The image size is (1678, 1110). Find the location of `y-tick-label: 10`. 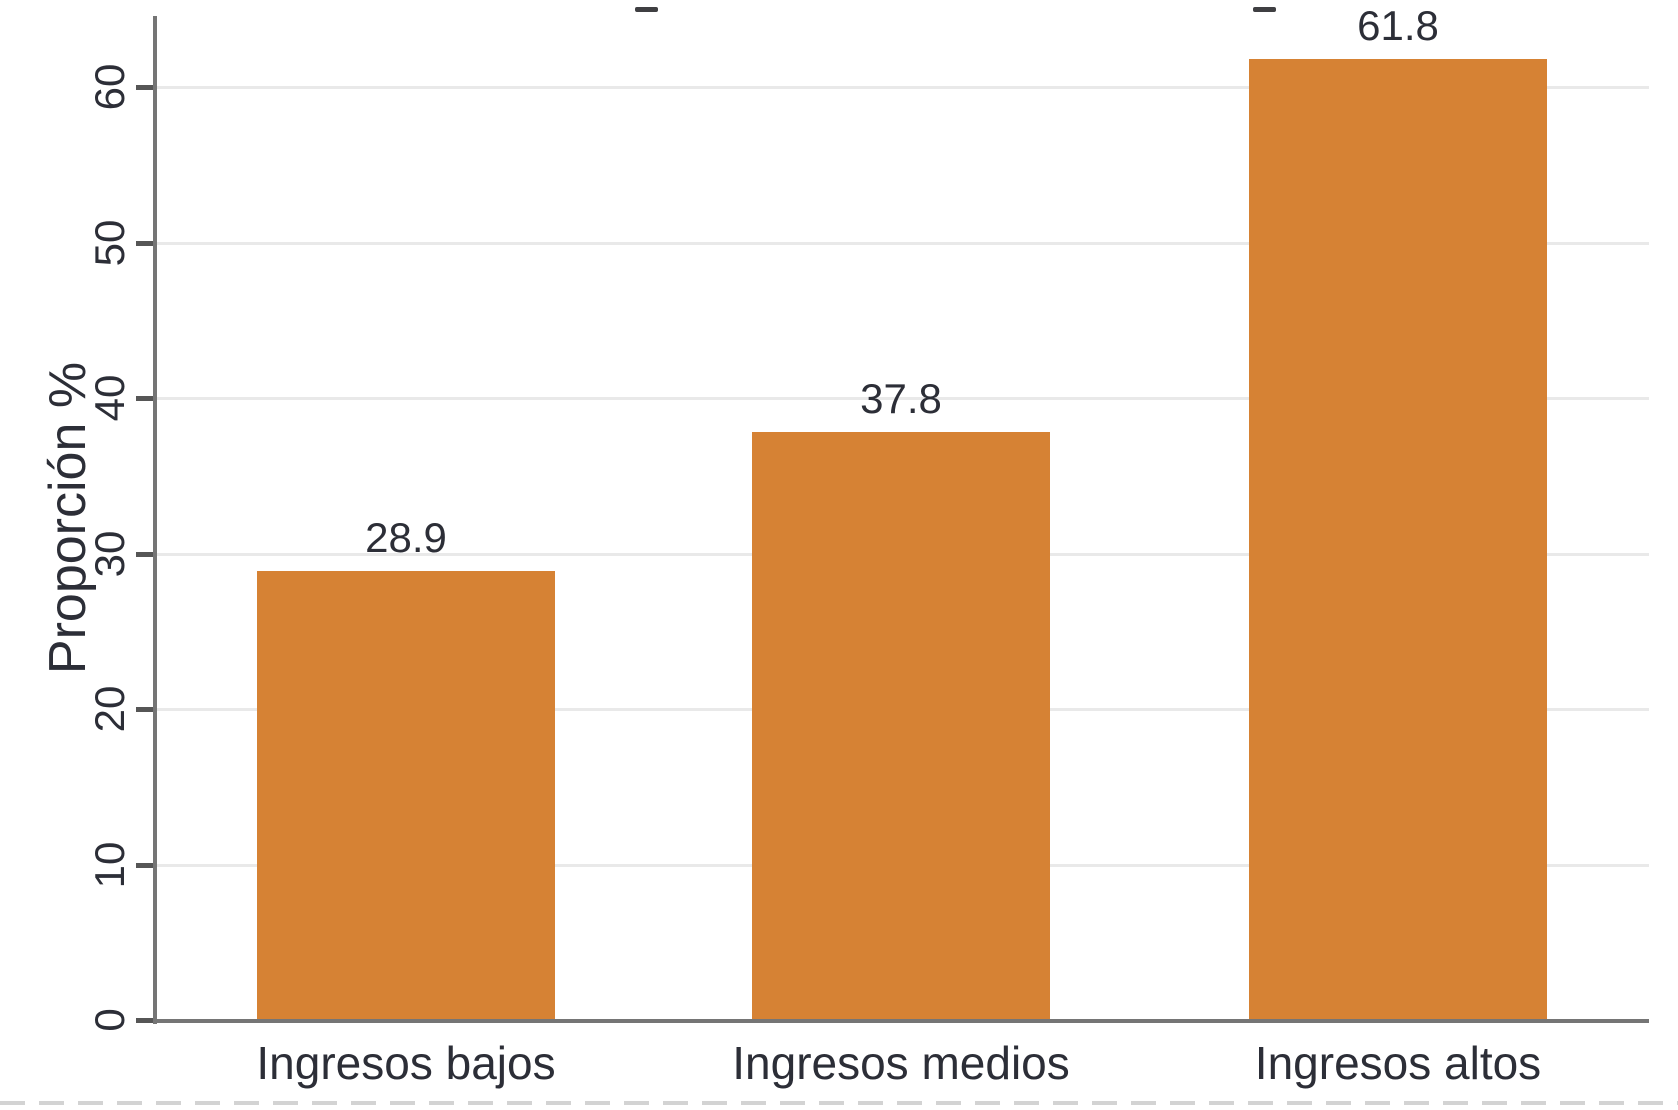

y-tick-label: 10 is located at coordinates (109, 864).